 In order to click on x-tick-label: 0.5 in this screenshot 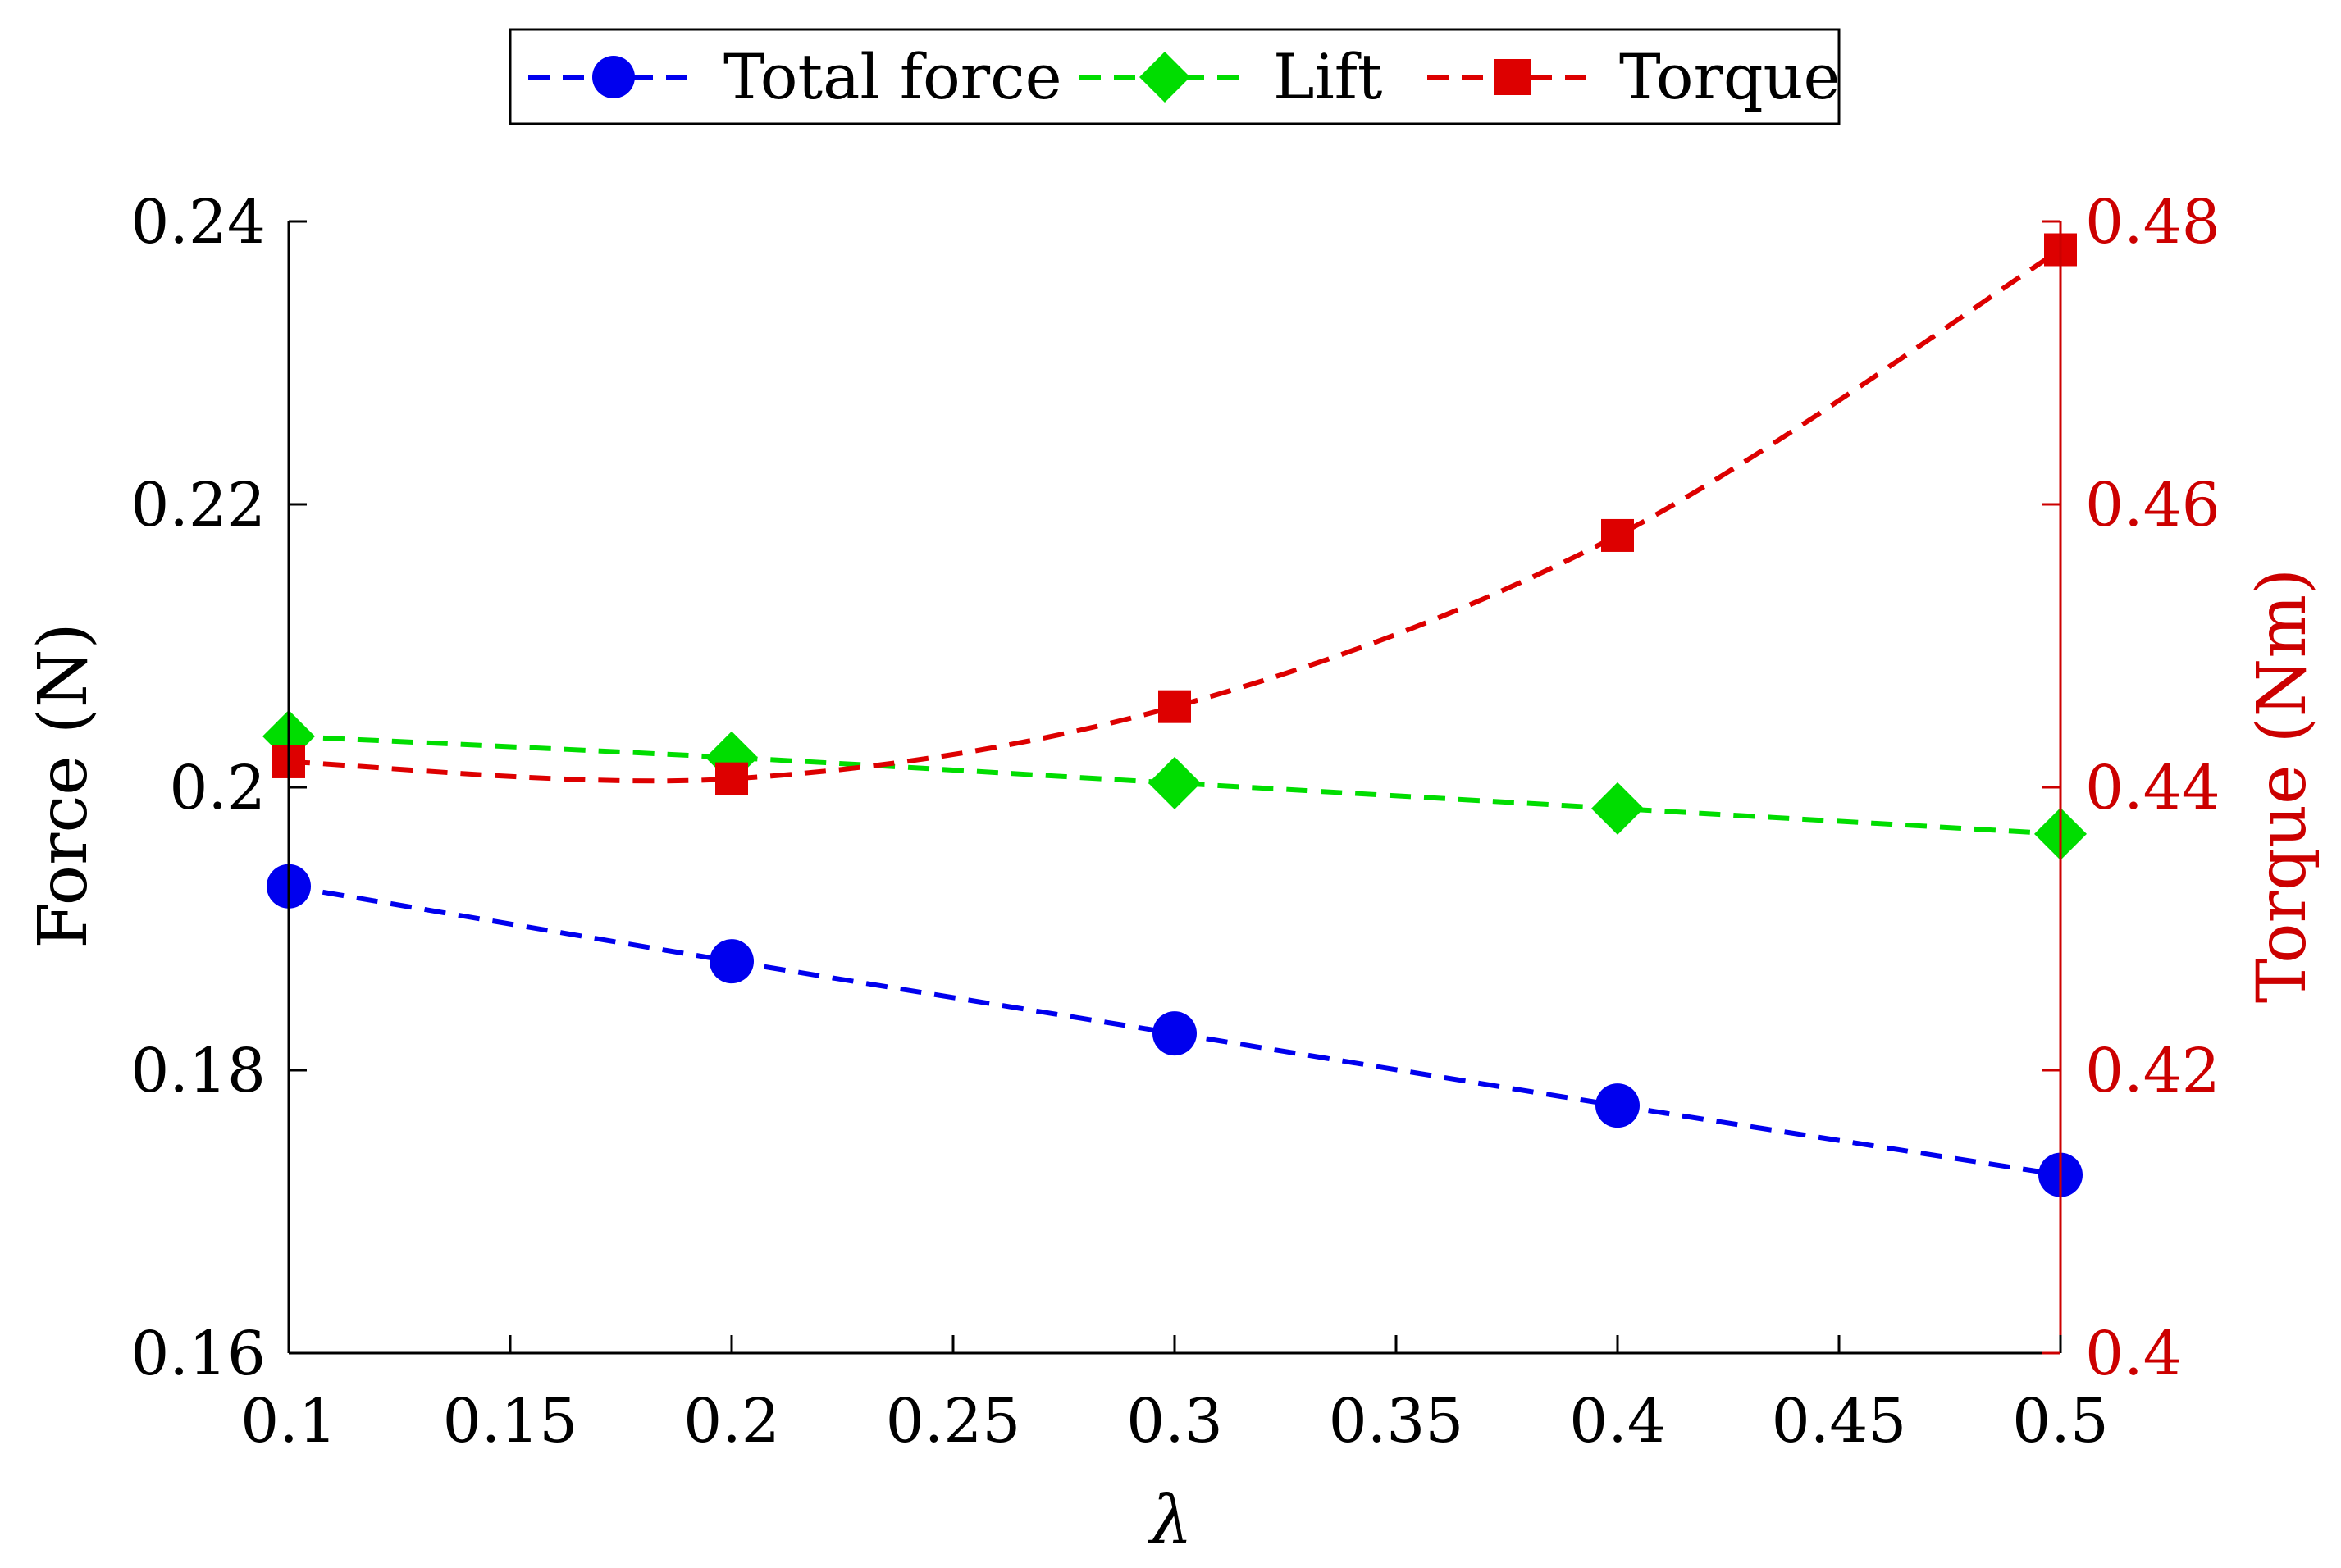, I will do `click(2060, 1421)`.